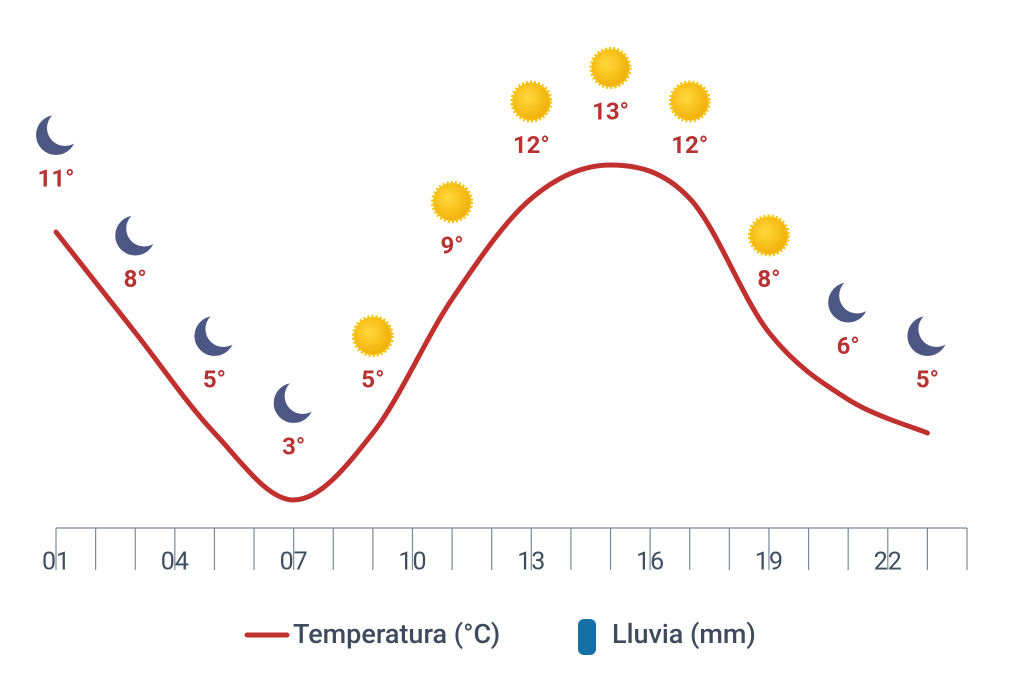  I want to click on value-label: 11°, so click(56, 178).